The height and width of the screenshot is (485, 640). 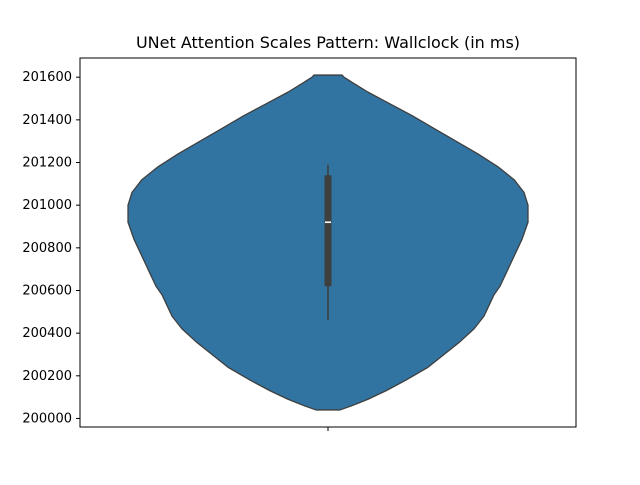 I want to click on y-tick-label: 201600, so click(x=47, y=77).